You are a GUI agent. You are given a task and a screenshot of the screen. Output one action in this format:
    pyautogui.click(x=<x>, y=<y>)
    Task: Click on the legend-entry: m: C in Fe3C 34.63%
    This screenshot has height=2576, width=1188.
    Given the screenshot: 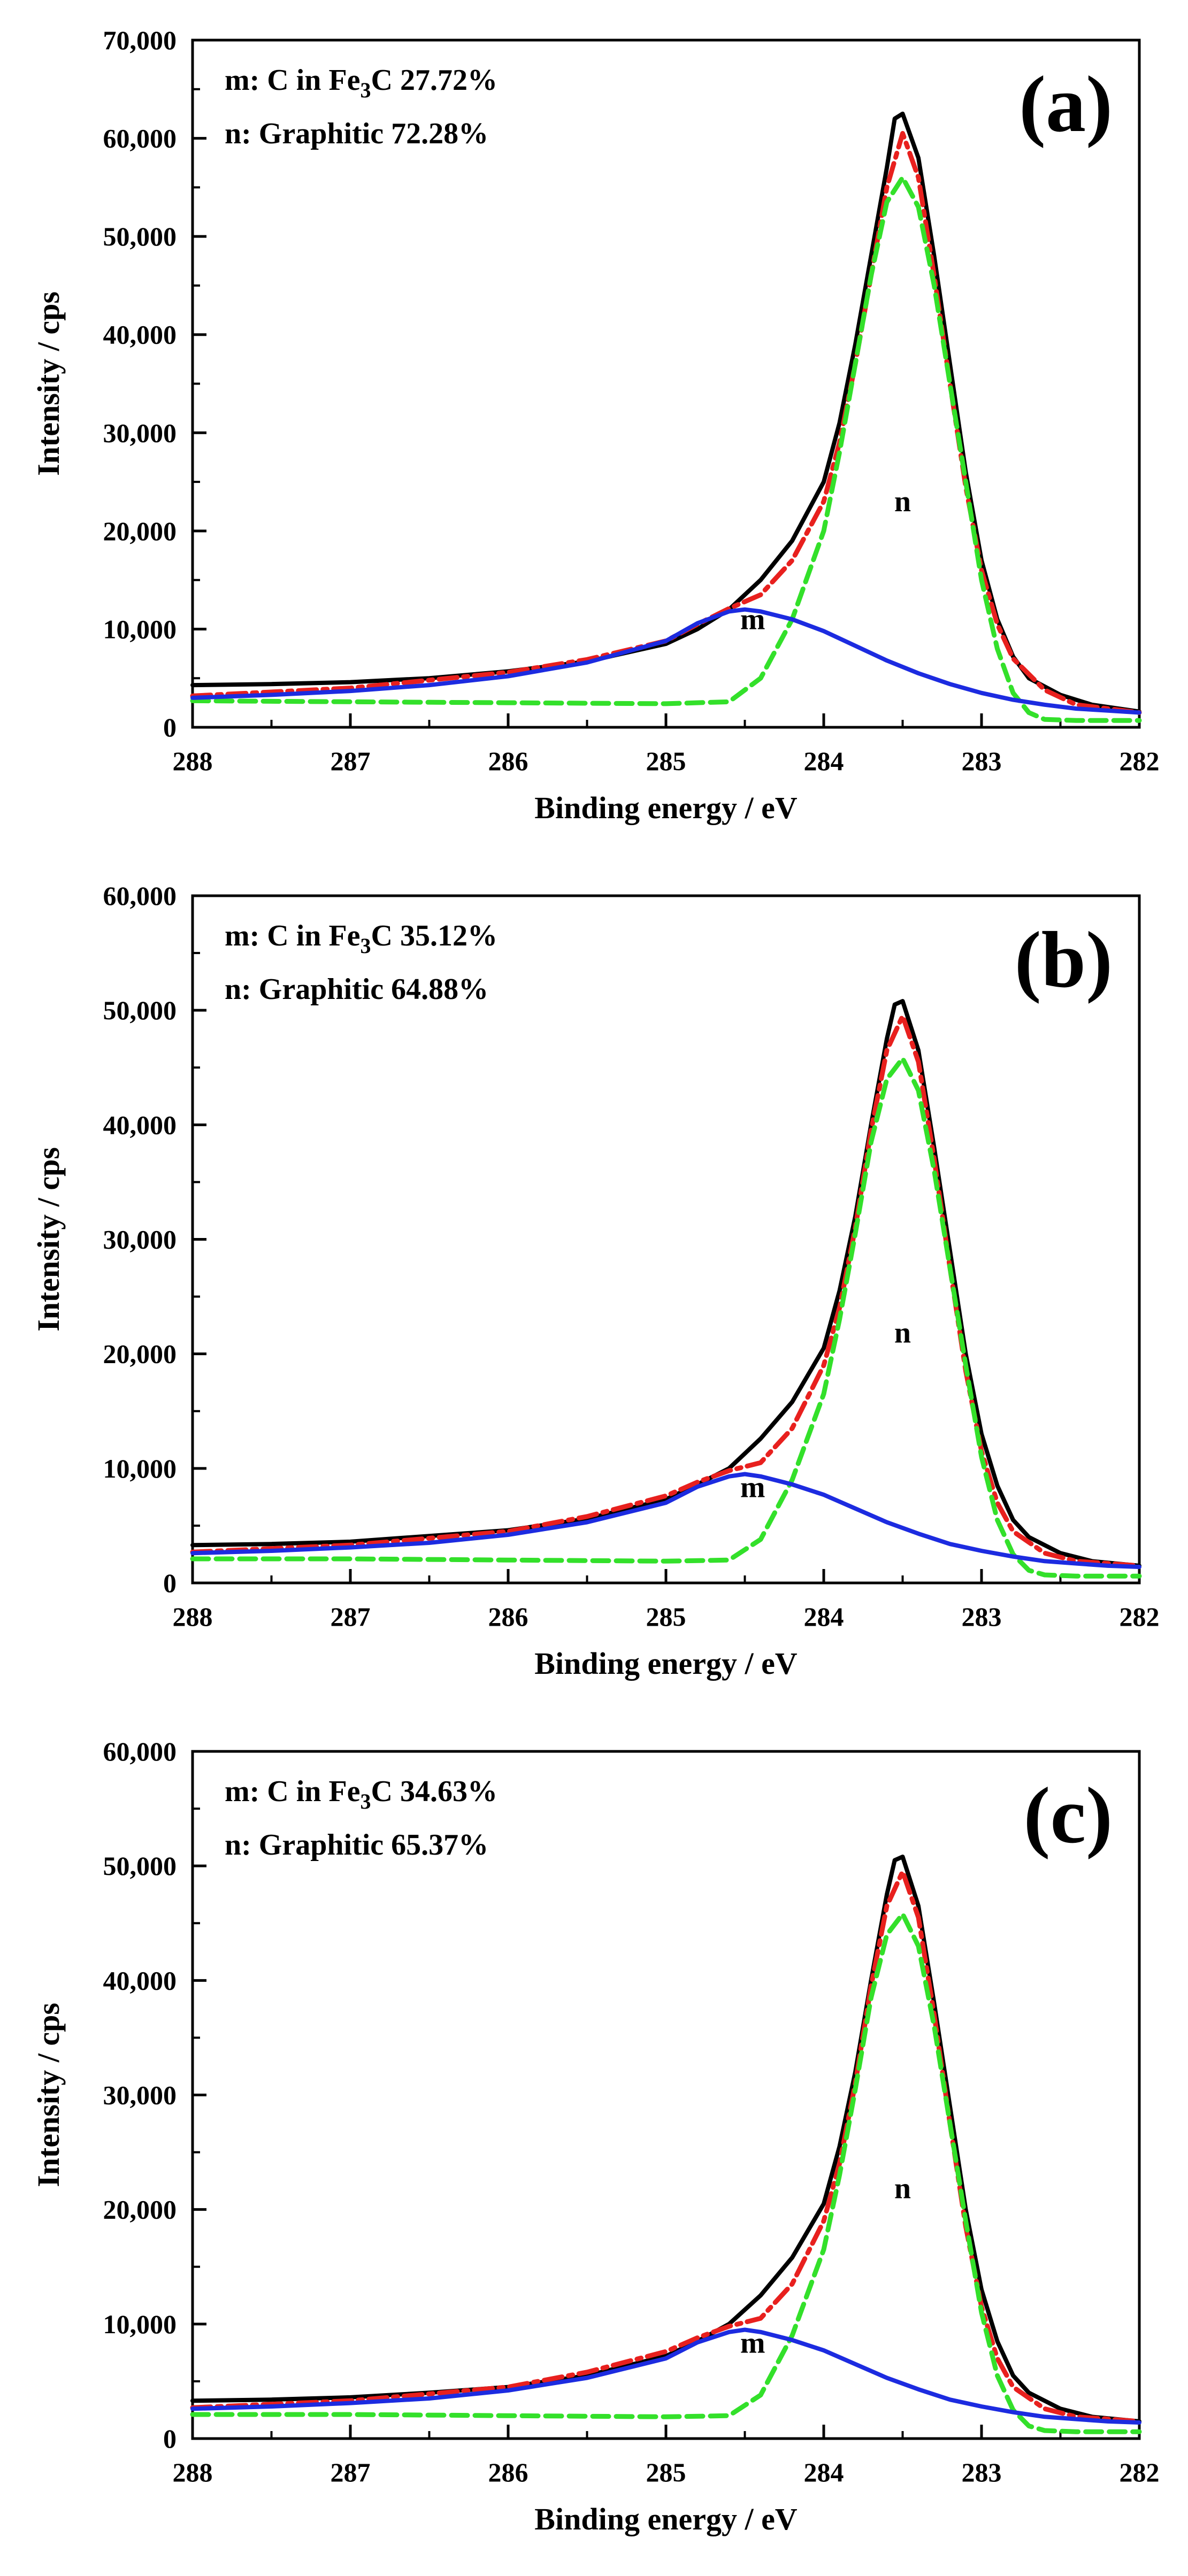 What is the action you would take?
    pyautogui.click(x=361, y=1794)
    